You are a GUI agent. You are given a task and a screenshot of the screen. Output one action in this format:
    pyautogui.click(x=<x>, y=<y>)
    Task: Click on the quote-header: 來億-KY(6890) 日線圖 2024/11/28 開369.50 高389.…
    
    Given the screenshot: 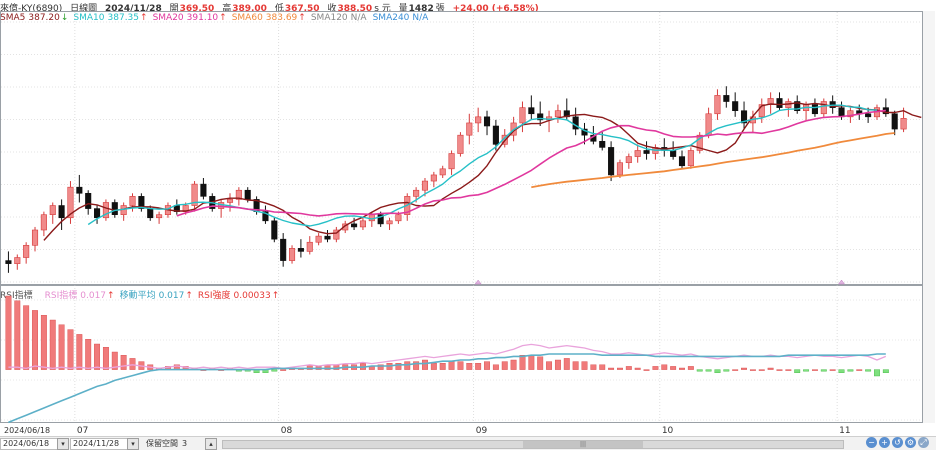 What is the action you would take?
    pyautogui.click(x=272, y=7)
    